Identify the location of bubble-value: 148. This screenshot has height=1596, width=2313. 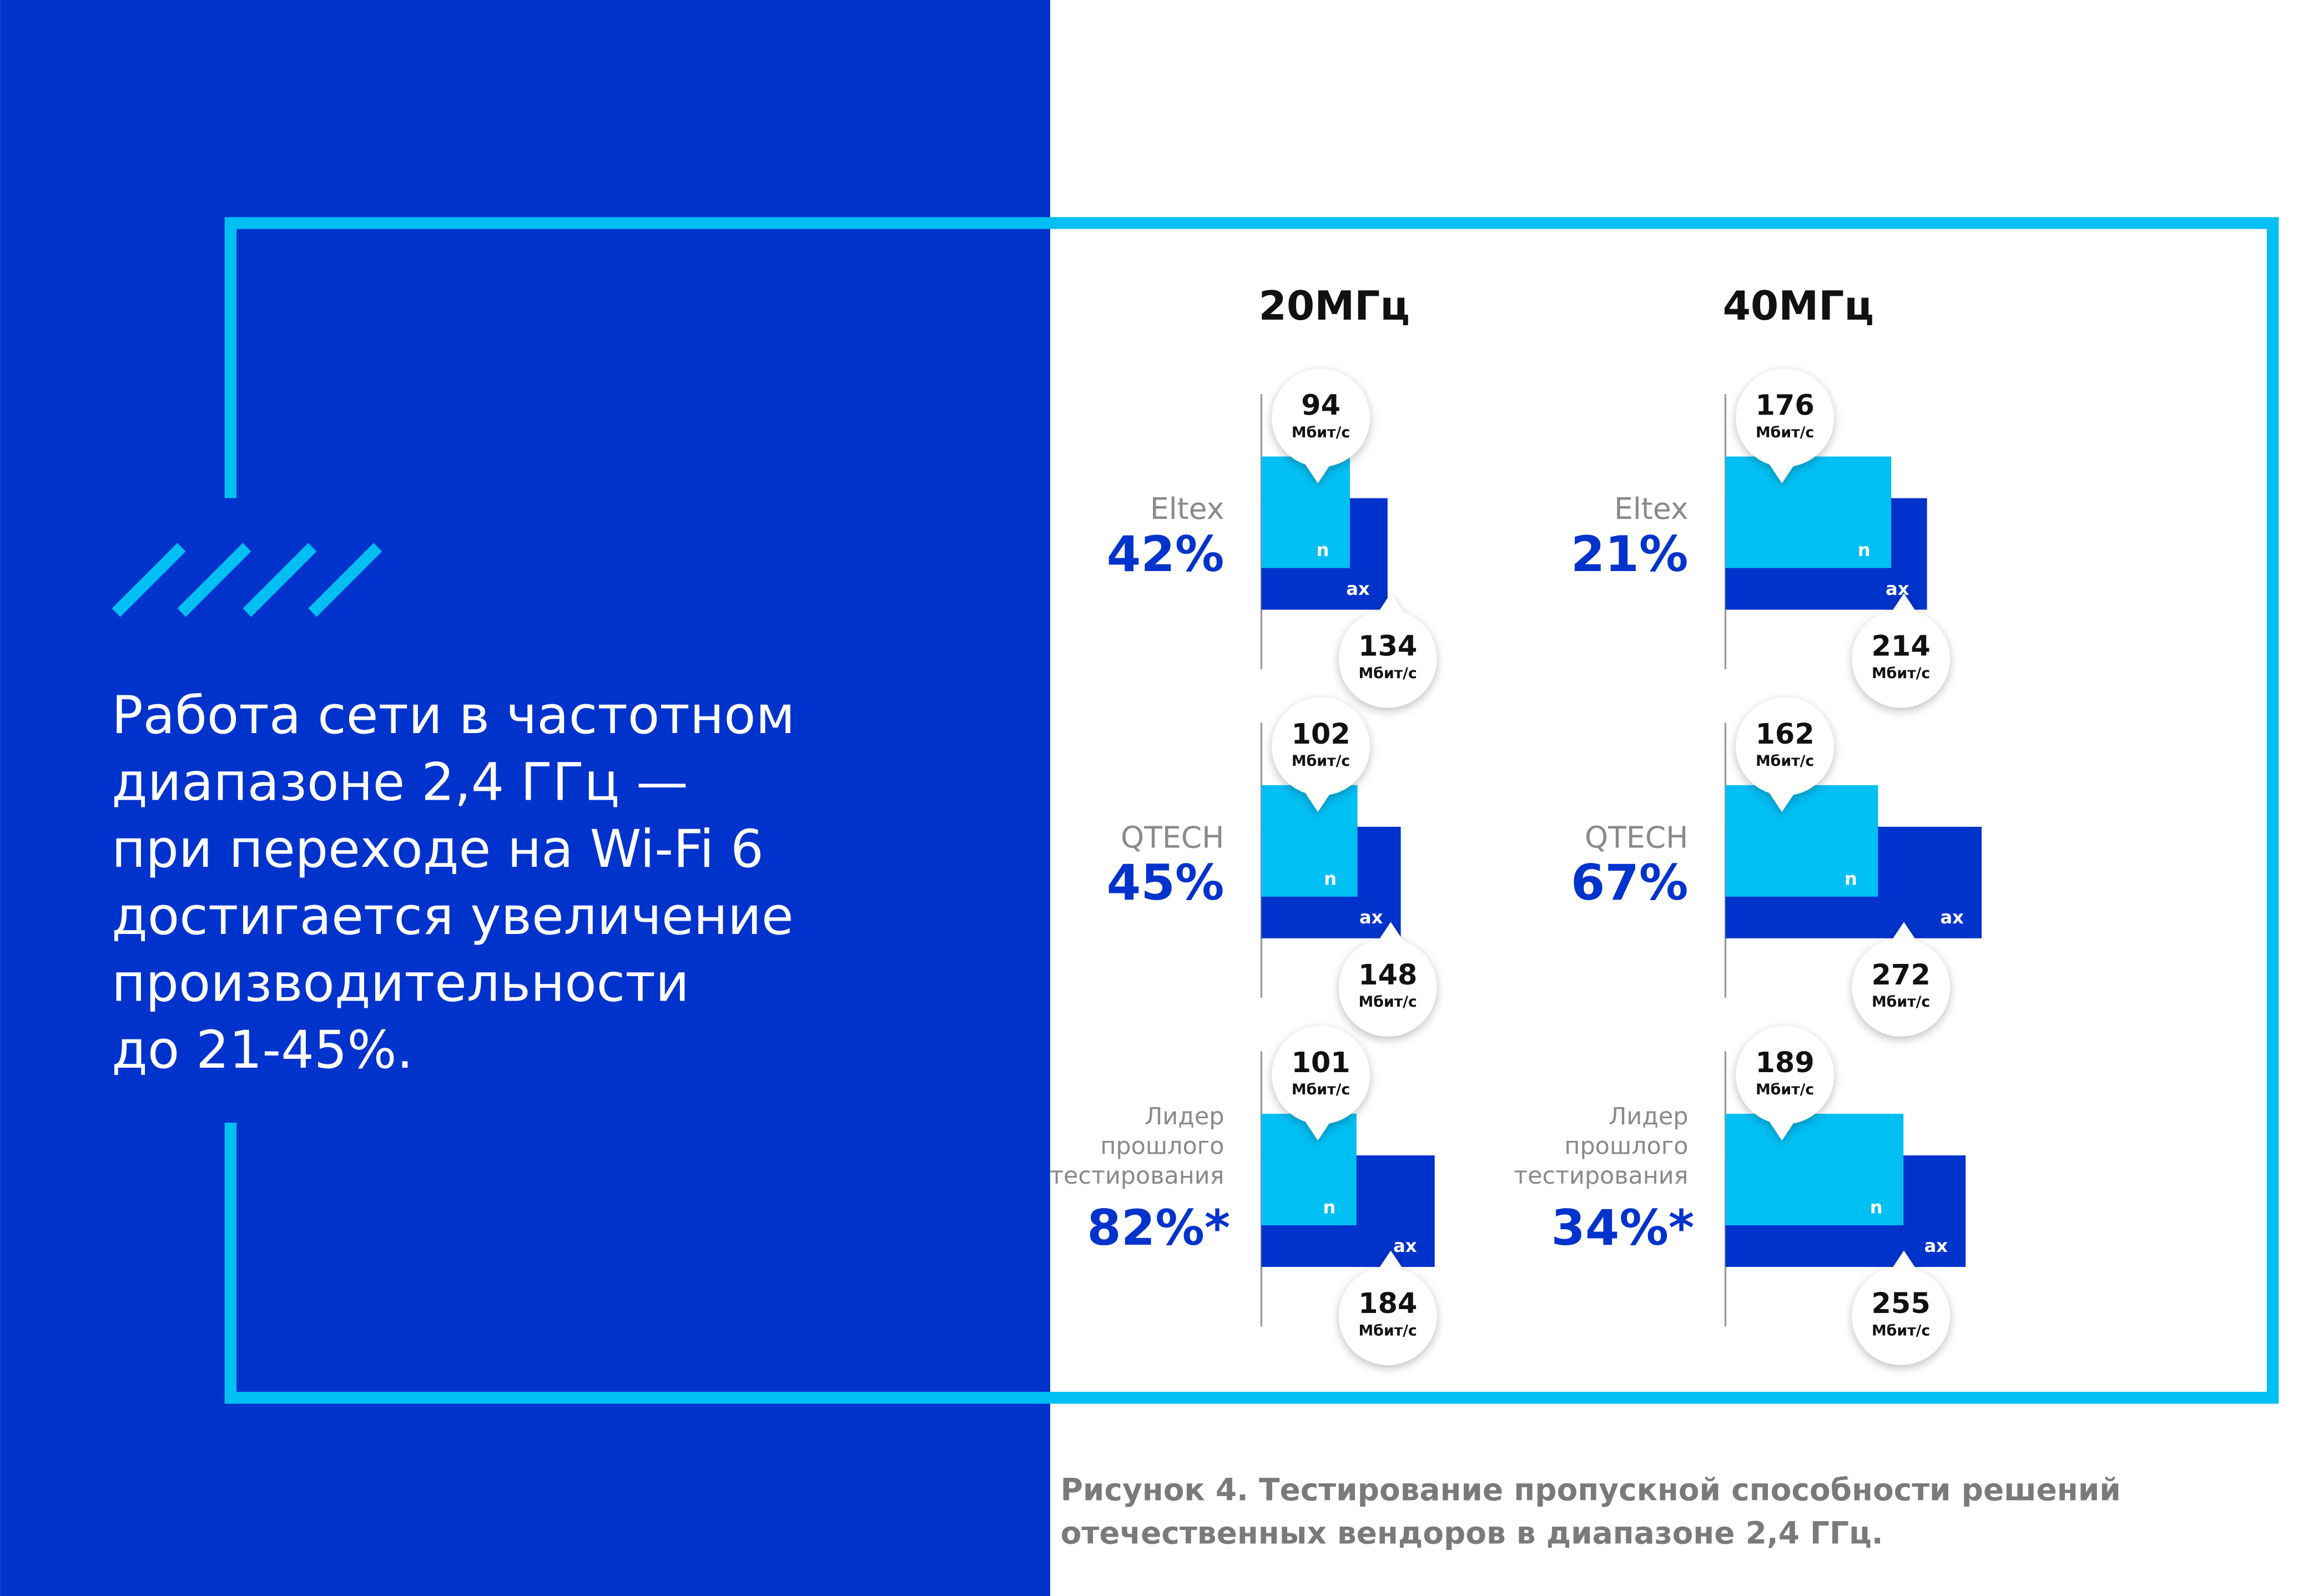
(1388, 975).